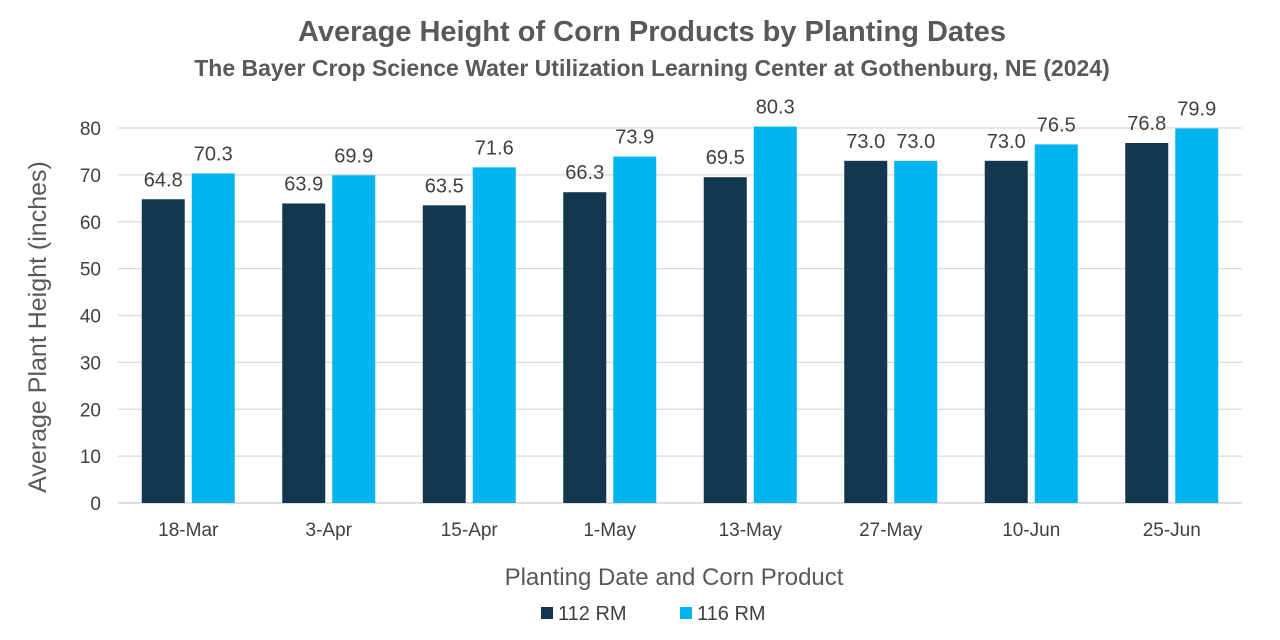  What do you see at coordinates (494, 148) in the screenshot?
I see `data-label: 71.6` at bounding box center [494, 148].